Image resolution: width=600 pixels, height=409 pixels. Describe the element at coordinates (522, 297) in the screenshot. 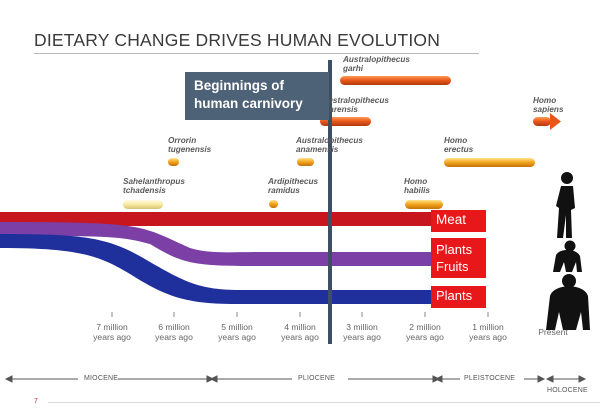

I see `line-label-gorillas: GORILLAS` at that location.